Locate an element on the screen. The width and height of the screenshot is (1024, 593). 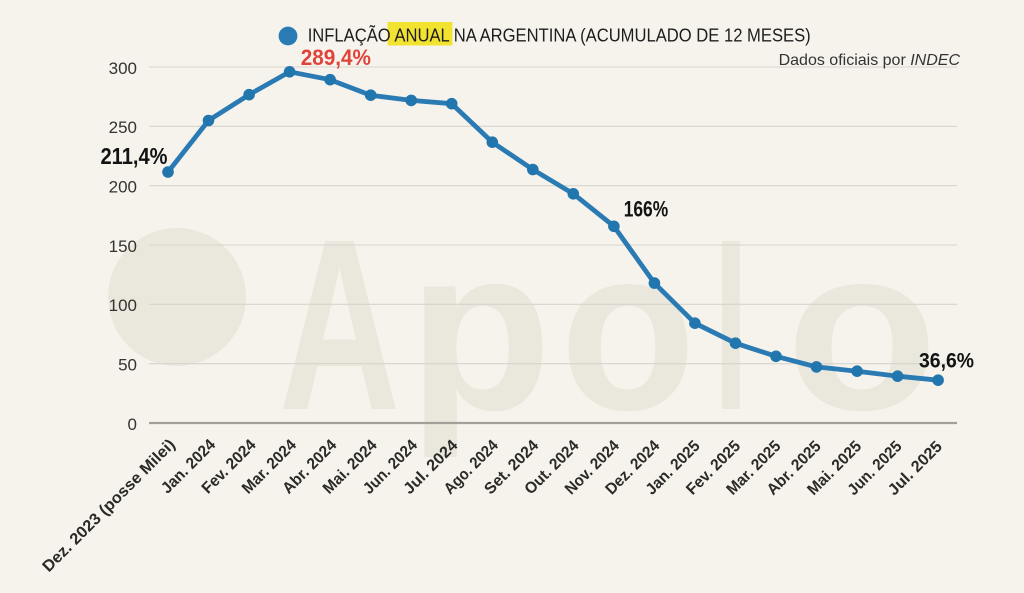
svg-text: 300 is located at coordinates (123, 68).